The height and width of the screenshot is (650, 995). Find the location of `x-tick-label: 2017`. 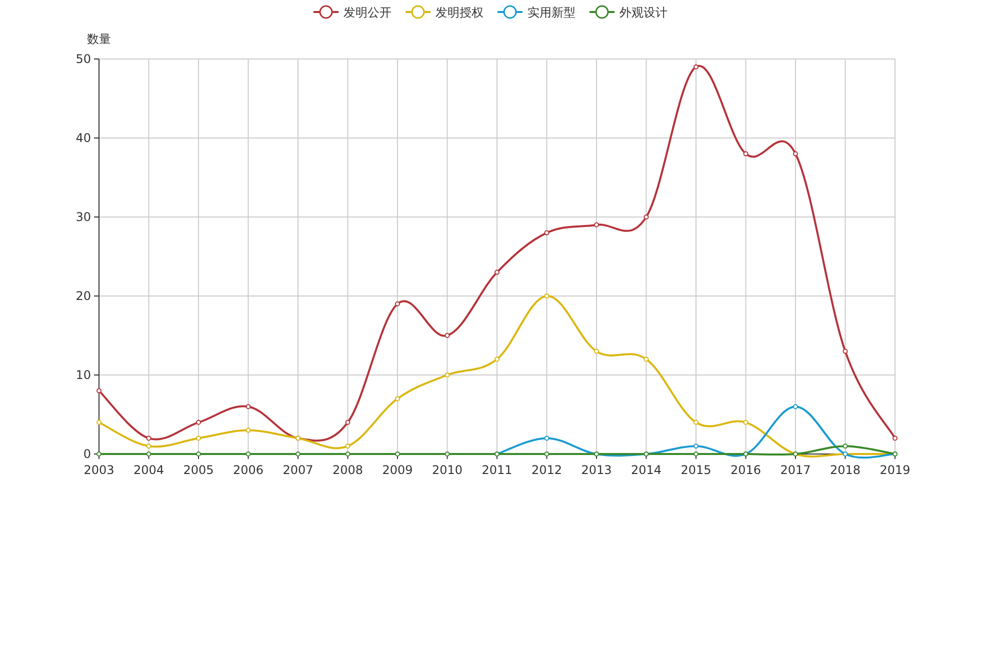

x-tick-label: 2017 is located at coordinates (795, 470).